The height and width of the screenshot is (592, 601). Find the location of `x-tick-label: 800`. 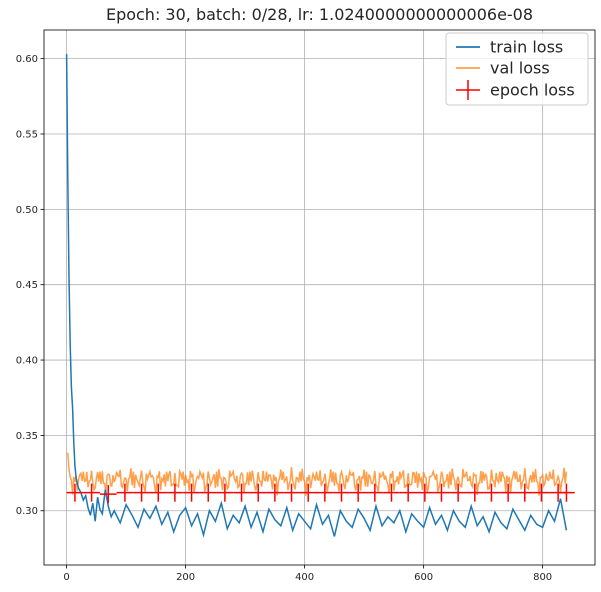

x-tick-label: 800 is located at coordinates (542, 577).